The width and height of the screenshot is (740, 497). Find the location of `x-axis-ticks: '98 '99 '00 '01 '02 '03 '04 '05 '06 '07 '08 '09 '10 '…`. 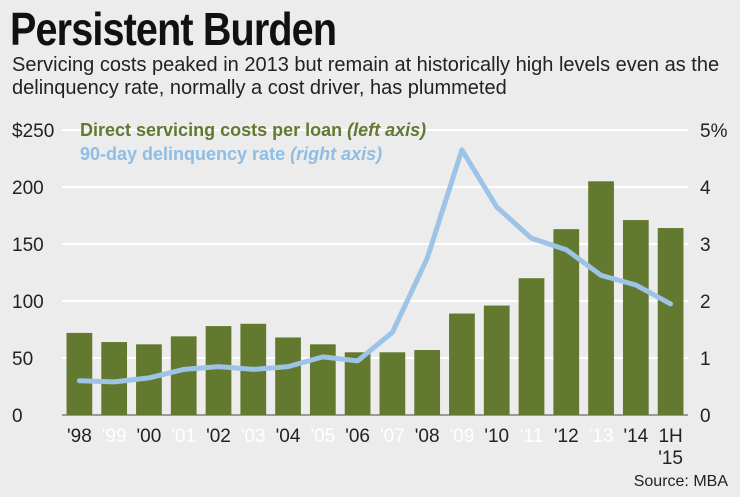

x-axis-ticks: '98 '99 '00 '01 '02 '03 '04 '05 '06 '07 '08 '09 '10 '… is located at coordinates (375, 447).